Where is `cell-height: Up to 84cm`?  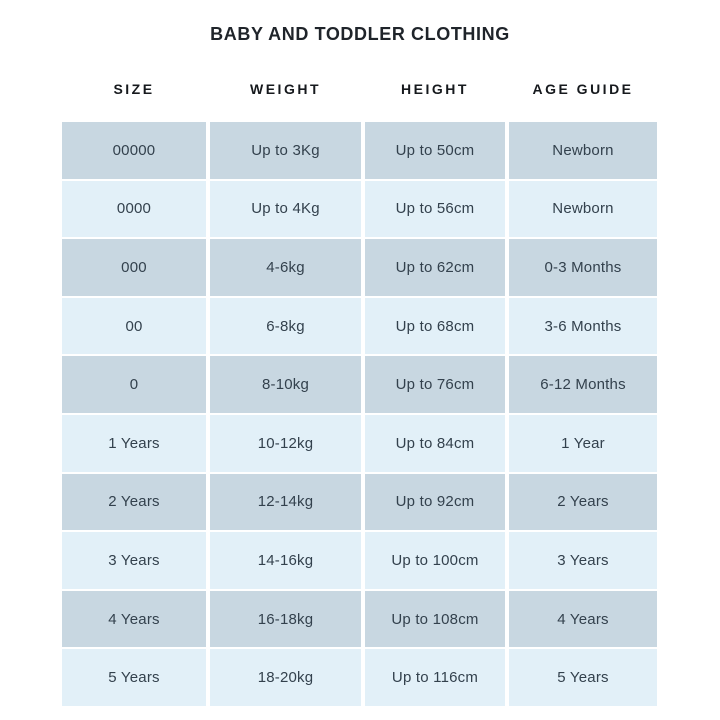 cell-height: Up to 84cm is located at coordinates (435, 443).